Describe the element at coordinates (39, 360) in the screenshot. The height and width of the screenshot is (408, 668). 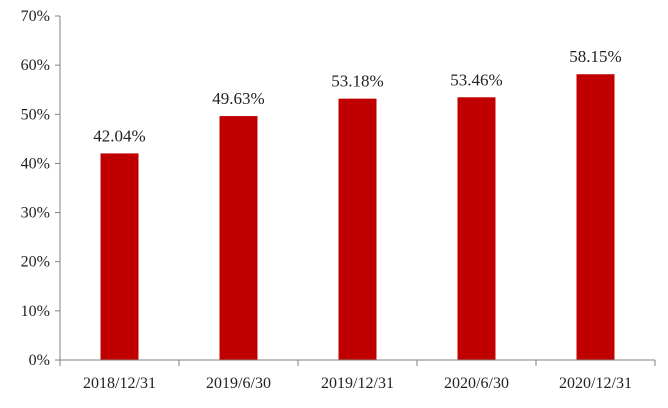
I see `y-tick-label: 0%` at that location.